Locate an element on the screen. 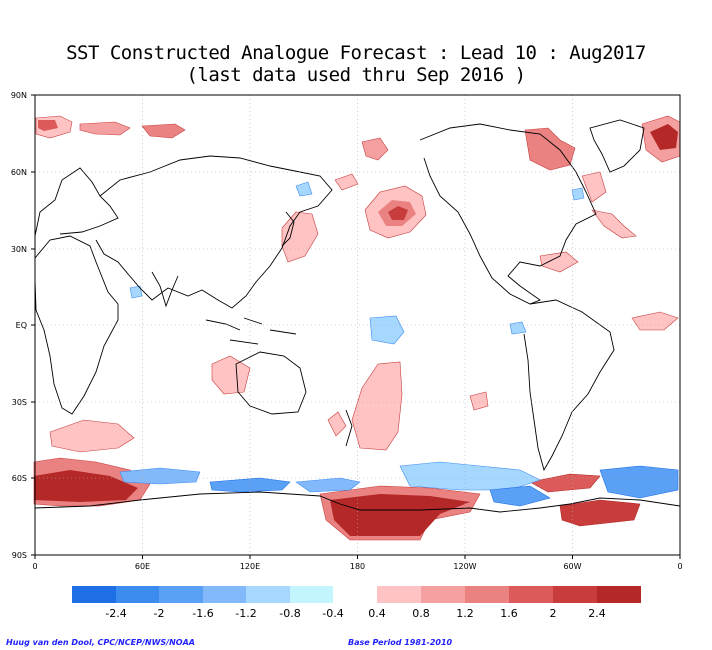 This screenshot has width=712, height=650. africa-coast is located at coordinates (76, 325).